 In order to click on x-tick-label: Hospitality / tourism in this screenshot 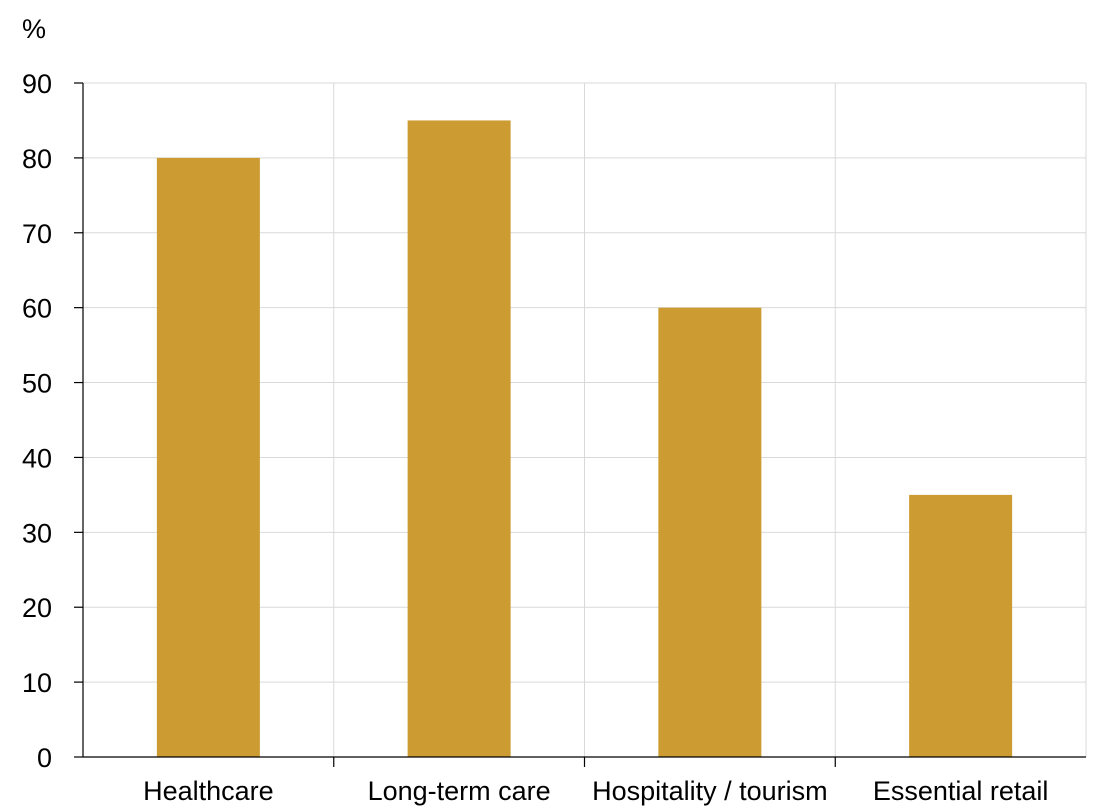, I will do `click(710, 791)`.